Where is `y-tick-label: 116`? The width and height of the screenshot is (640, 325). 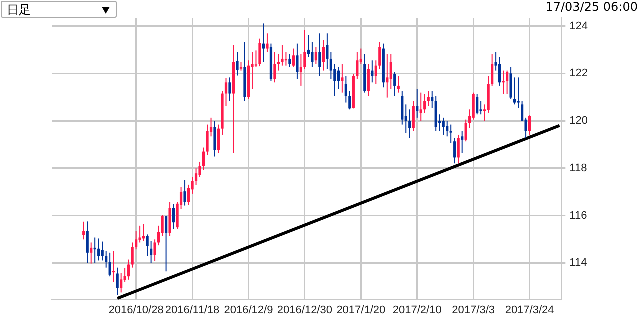
y-tick-label: 116 is located at coordinates (579, 216).